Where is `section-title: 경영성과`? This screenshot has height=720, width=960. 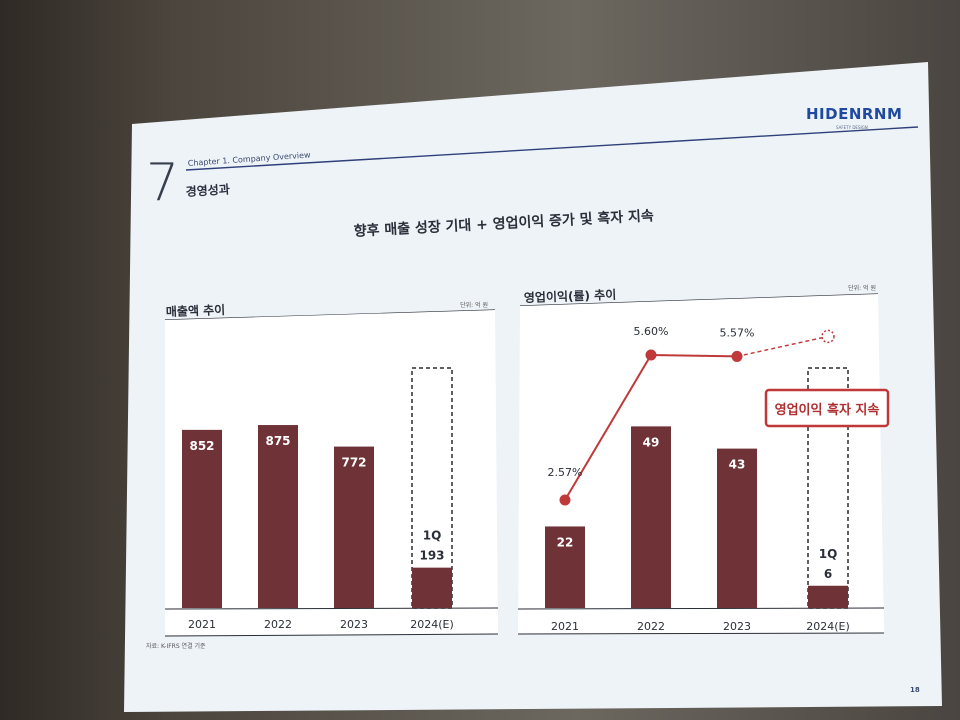 section-title: 경영성과 is located at coordinates (207, 190).